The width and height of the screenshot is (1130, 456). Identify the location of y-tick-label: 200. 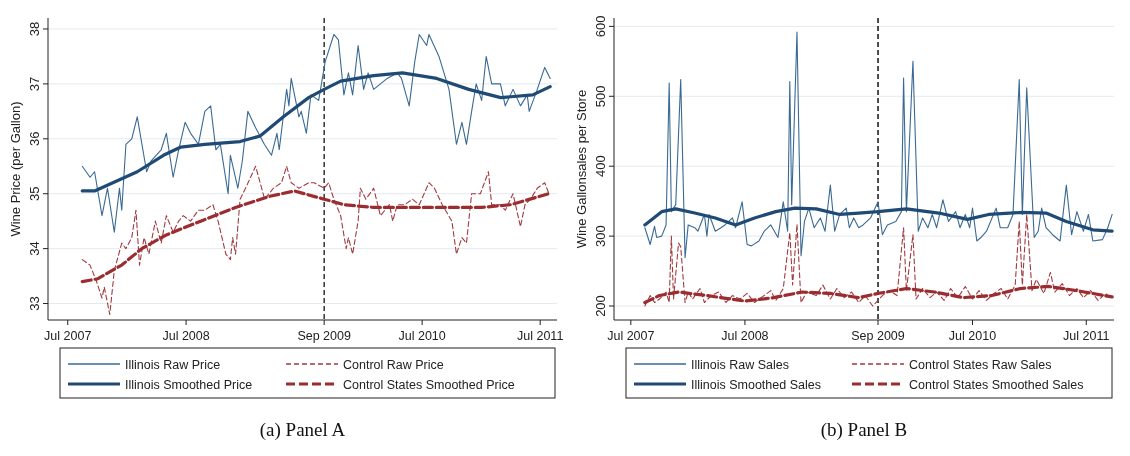
(600, 306).